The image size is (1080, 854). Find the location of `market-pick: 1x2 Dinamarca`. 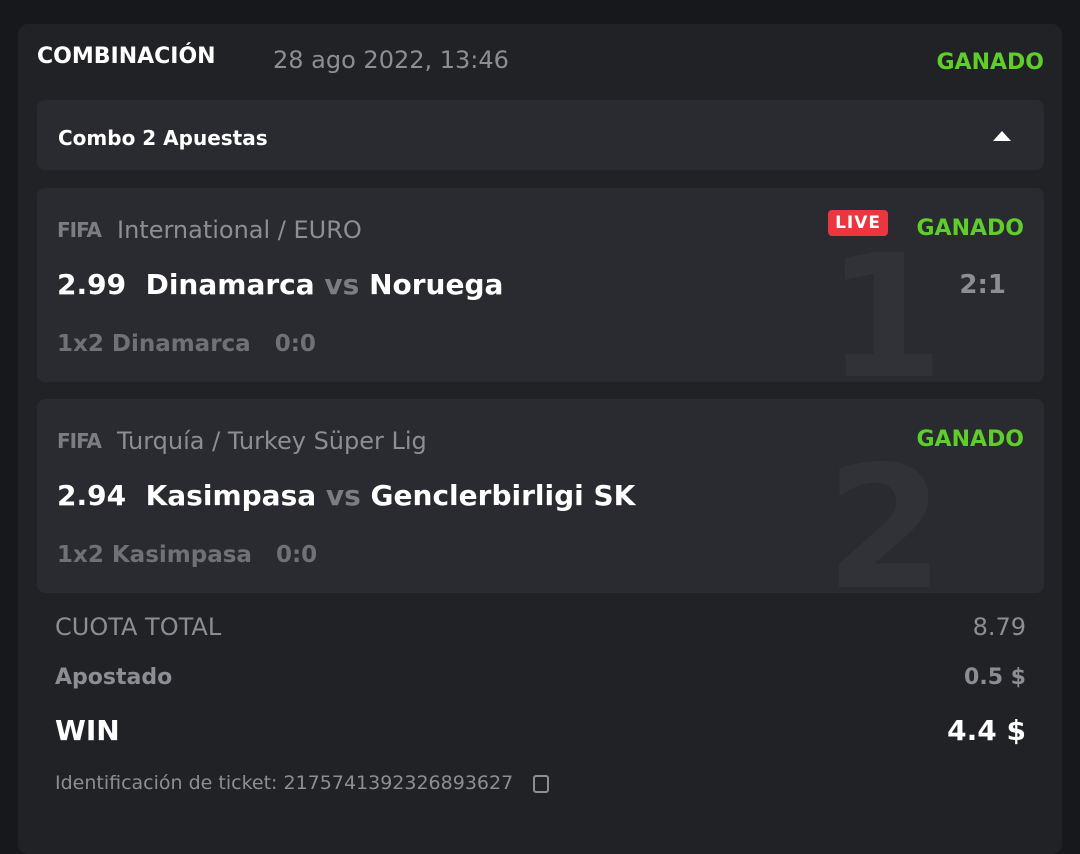

market-pick: 1x2 Dinamarca is located at coordinates (154, 344).